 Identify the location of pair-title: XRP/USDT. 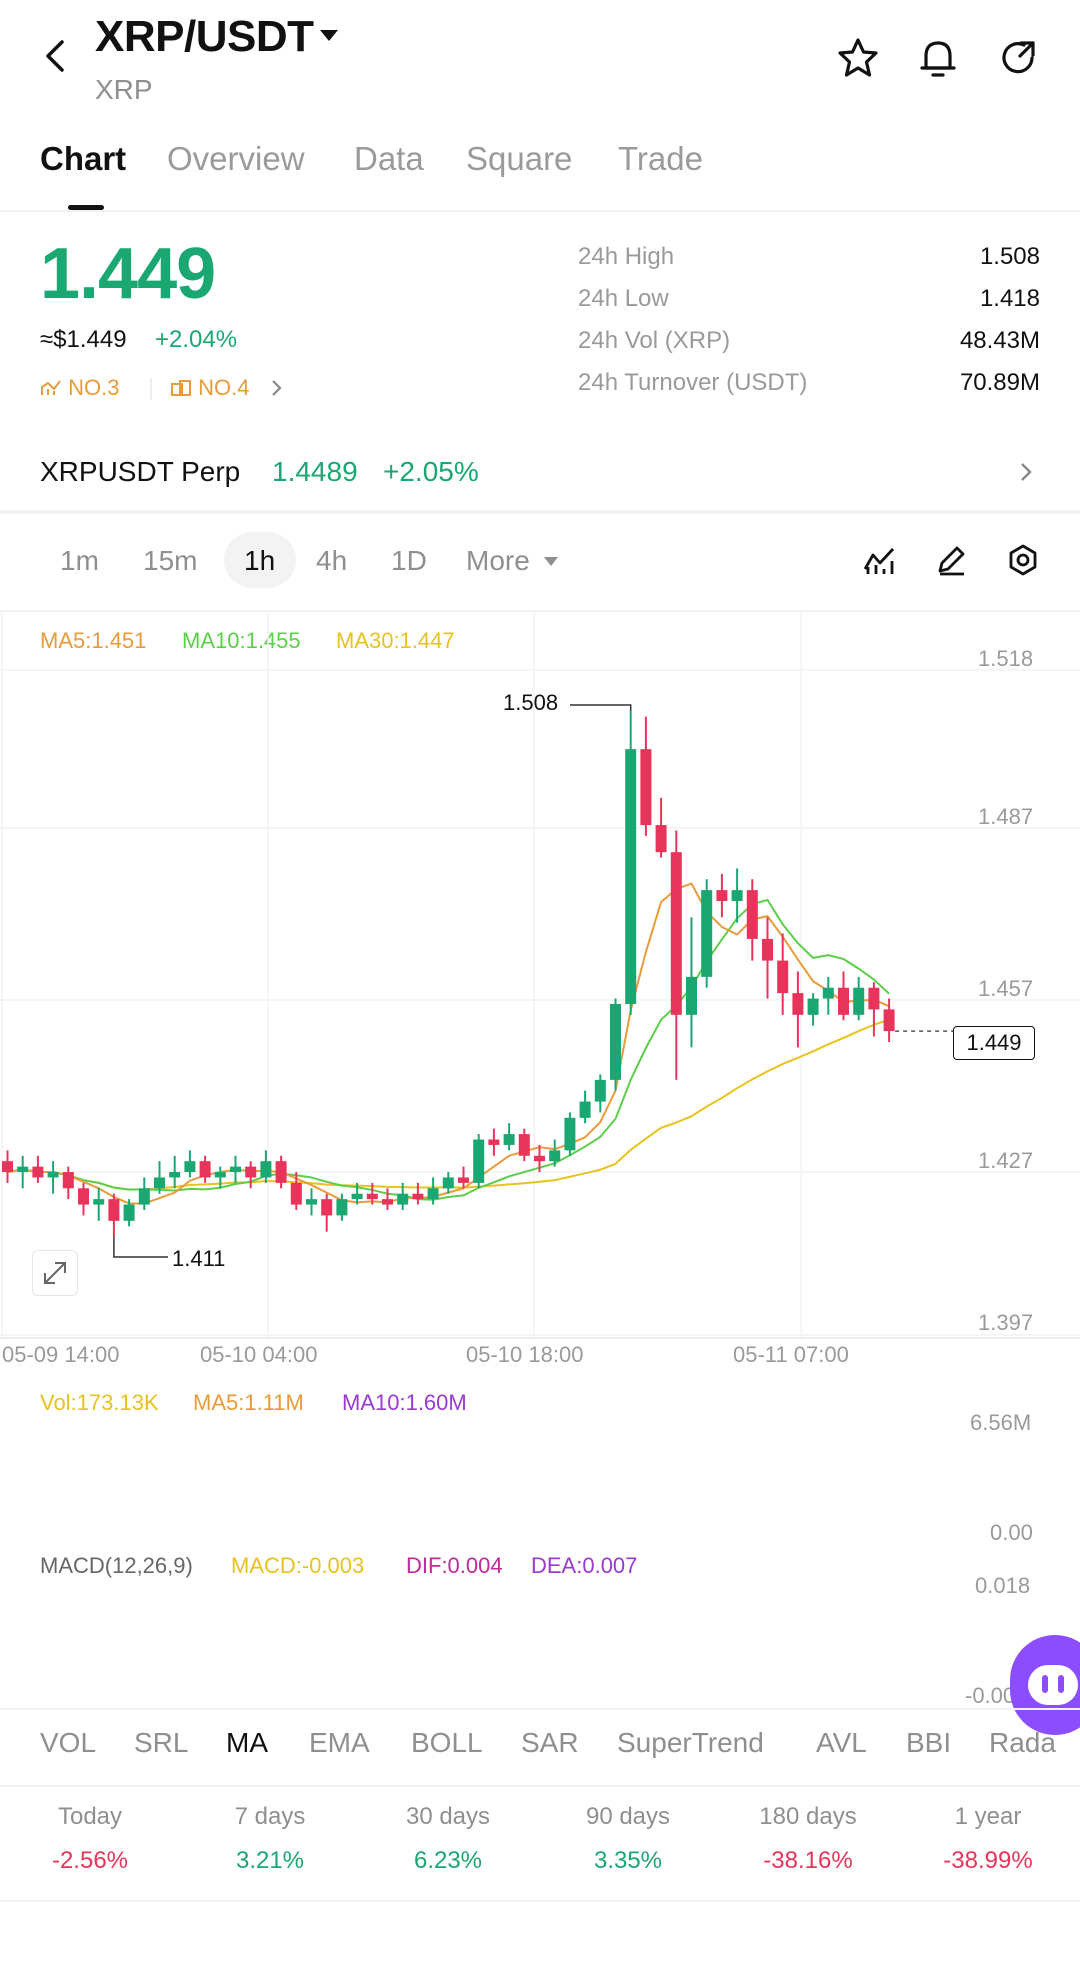
(204, 36).